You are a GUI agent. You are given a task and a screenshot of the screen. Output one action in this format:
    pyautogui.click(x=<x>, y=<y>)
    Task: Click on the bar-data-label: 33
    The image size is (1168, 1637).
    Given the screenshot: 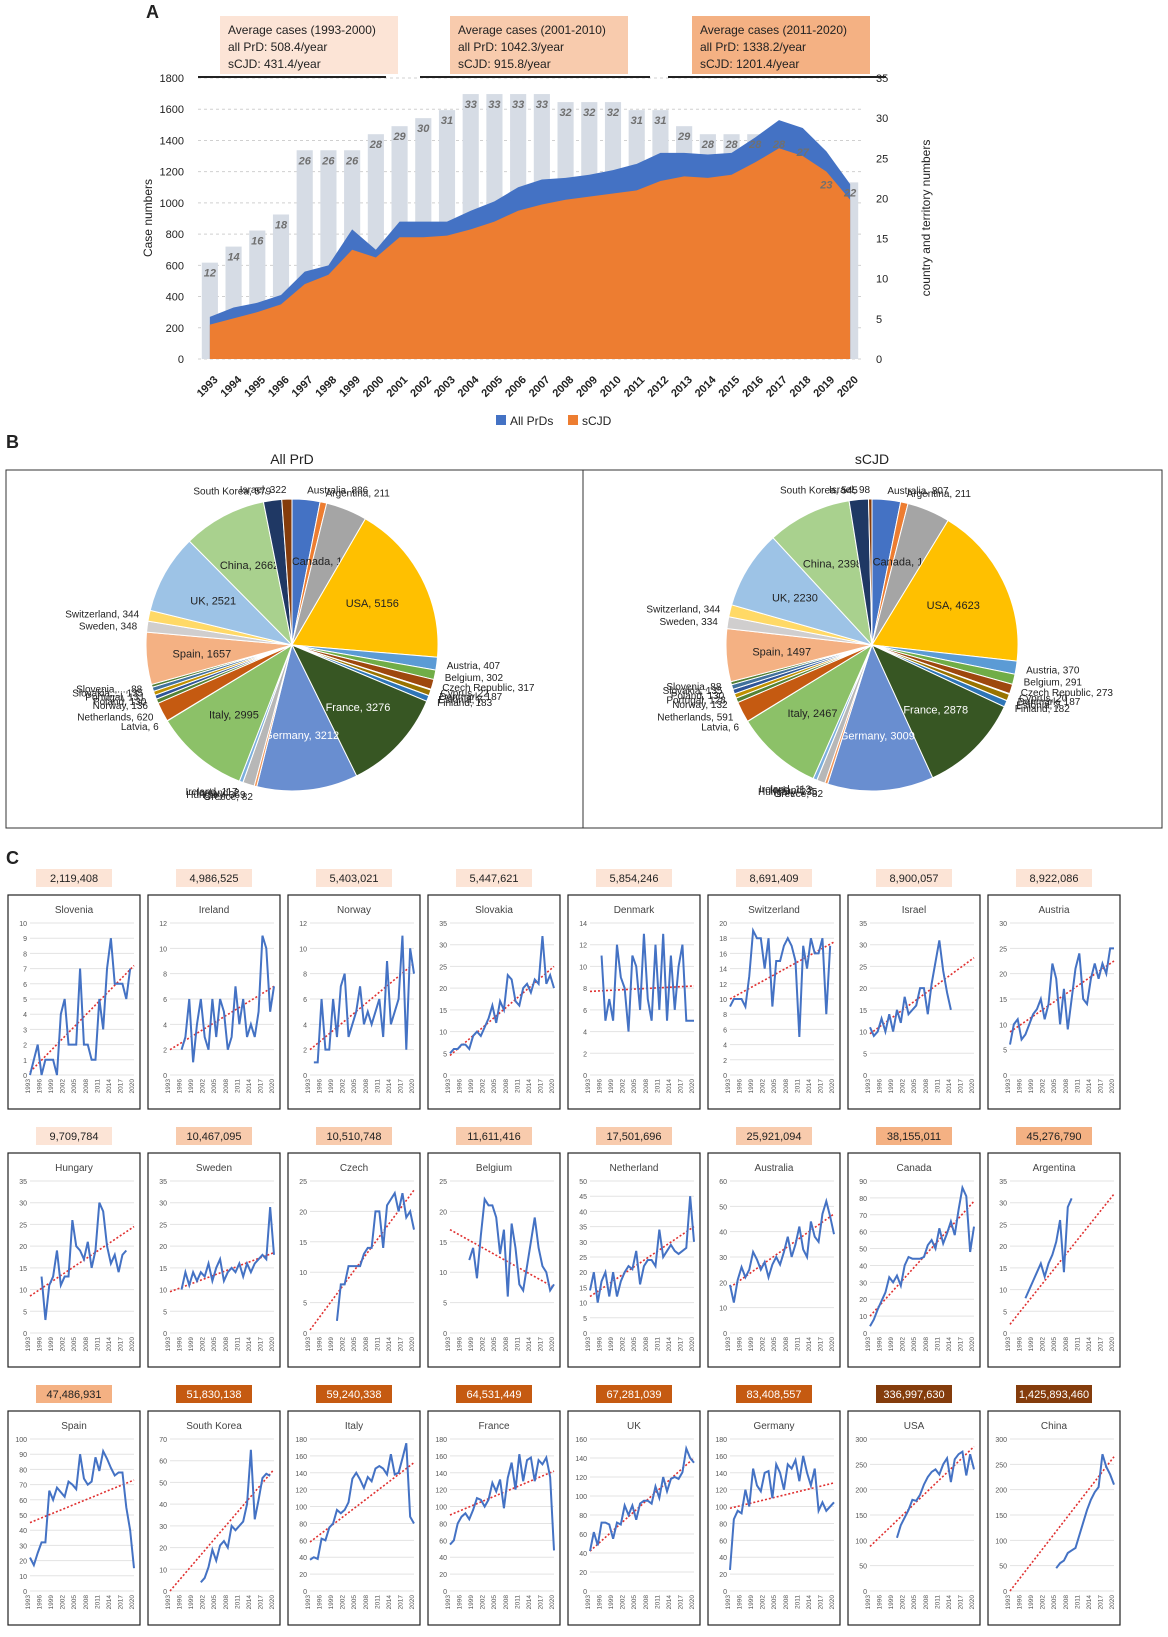 What is the action you would take?
    pyautogui.click(x=471, y=105)
    